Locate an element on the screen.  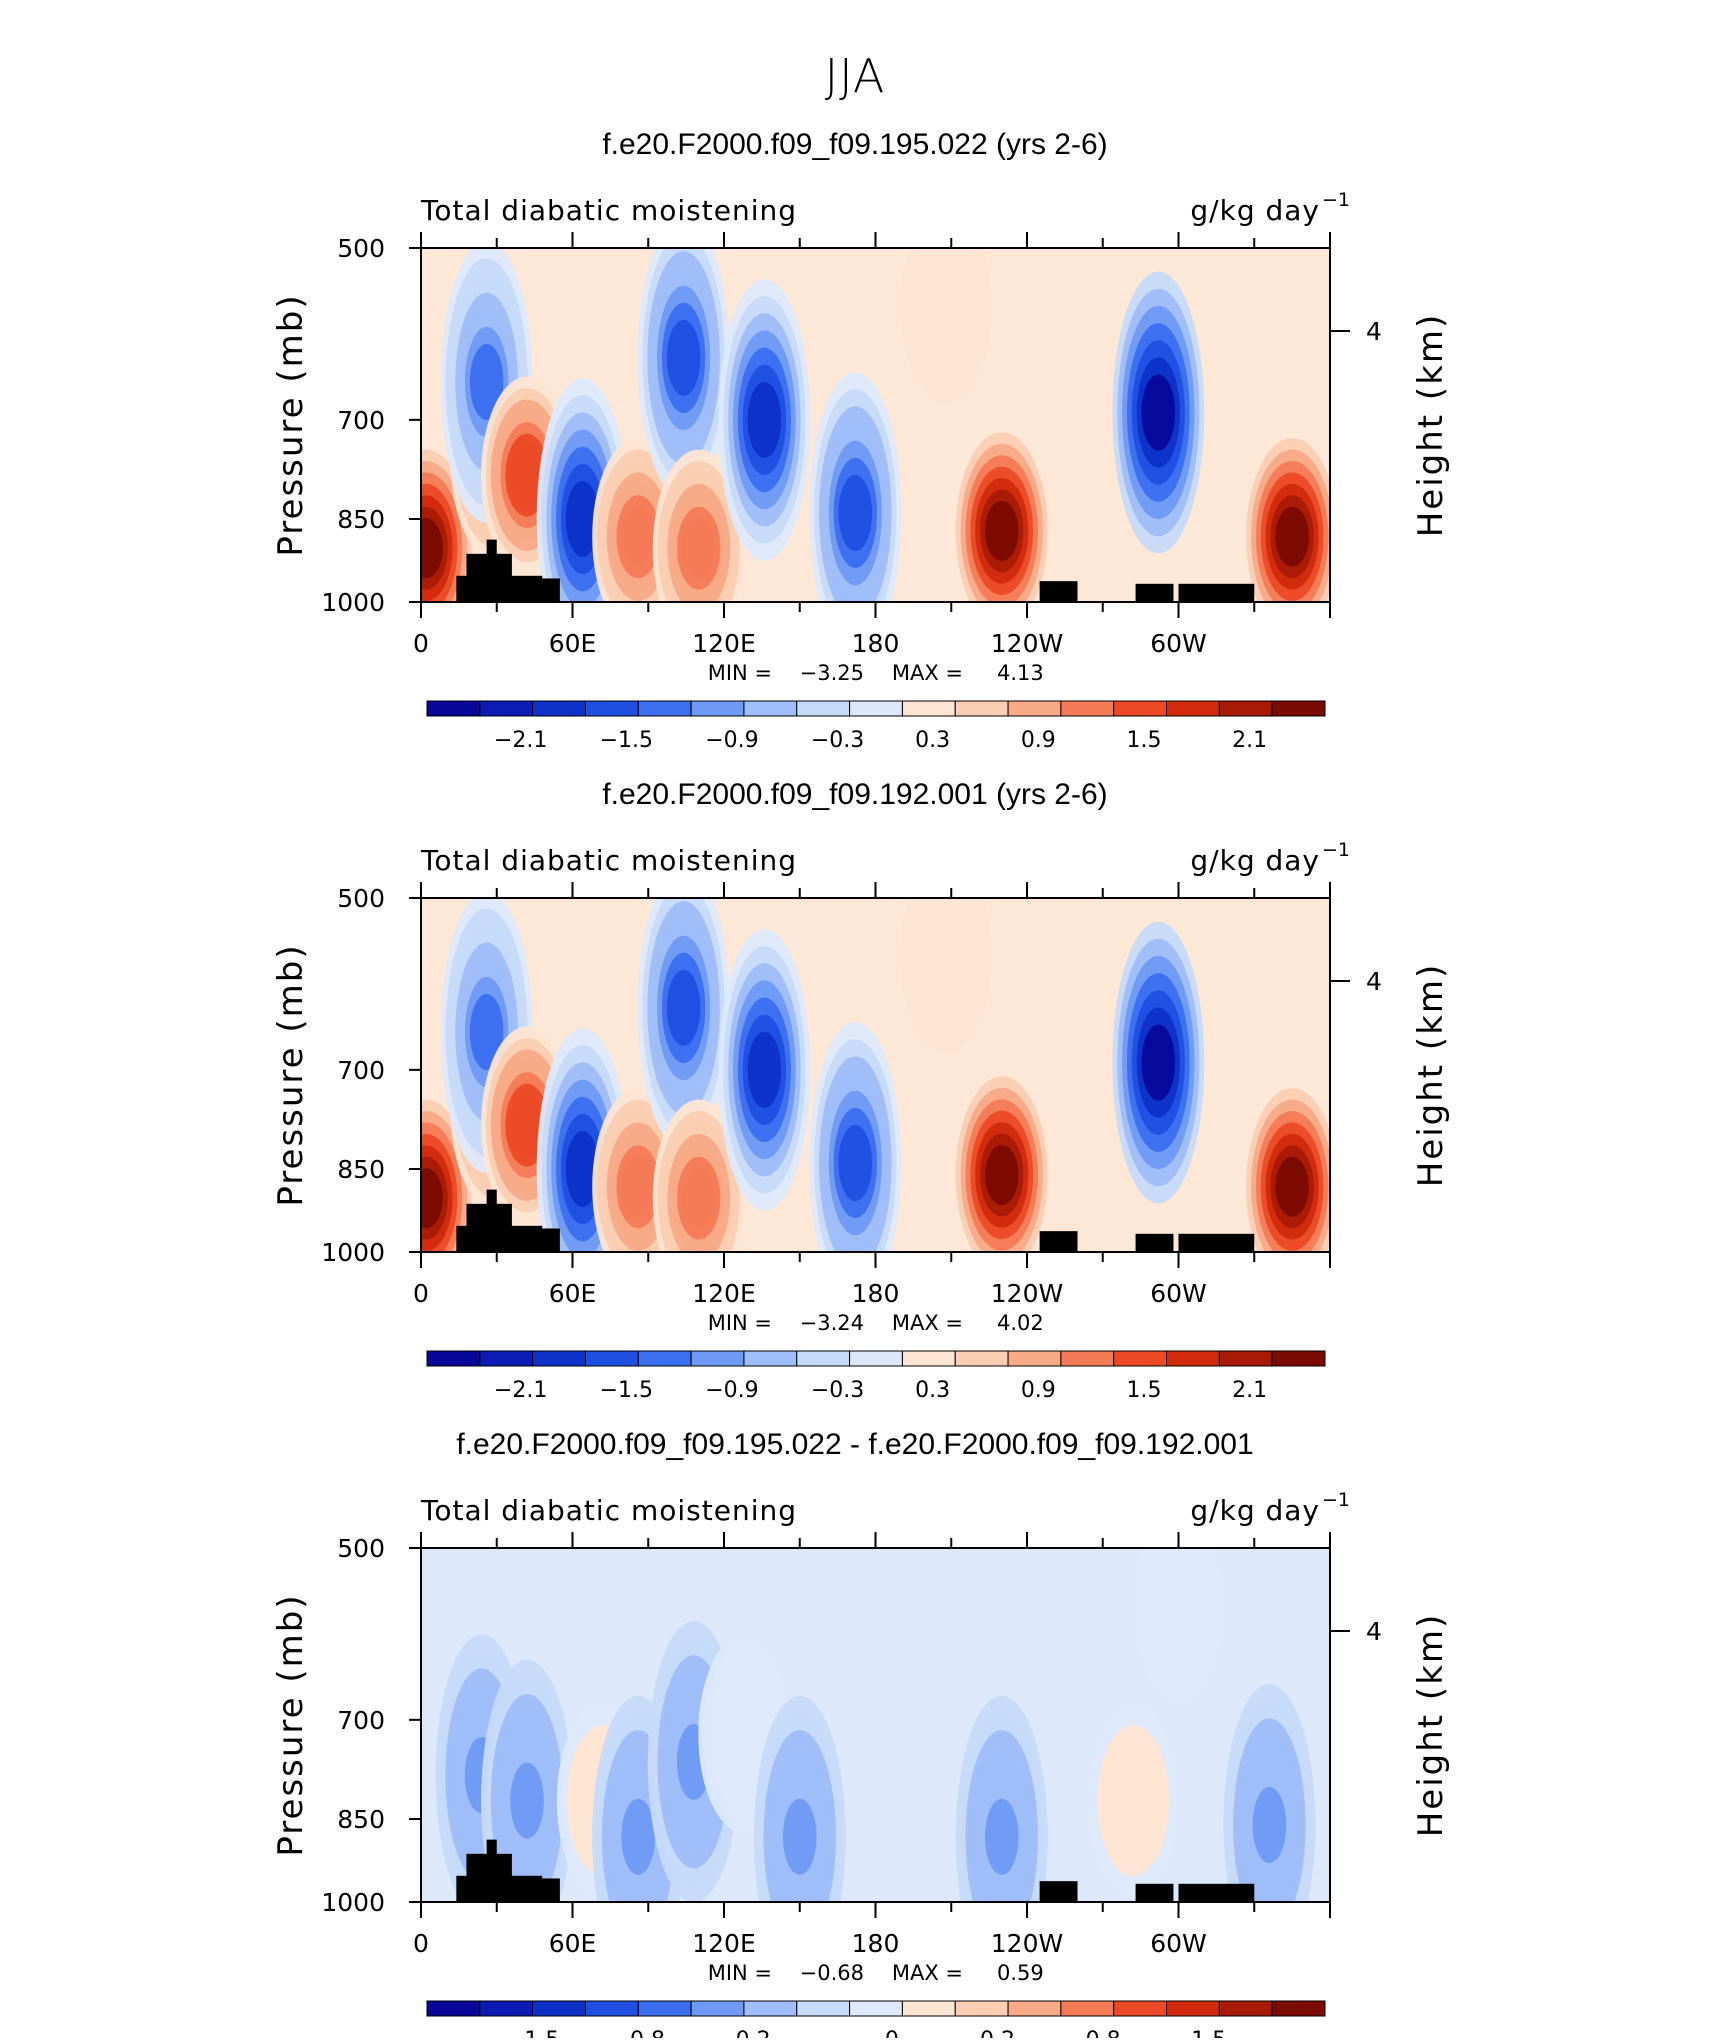
max-value: 4.13 is located at coordinates (1020, 673).